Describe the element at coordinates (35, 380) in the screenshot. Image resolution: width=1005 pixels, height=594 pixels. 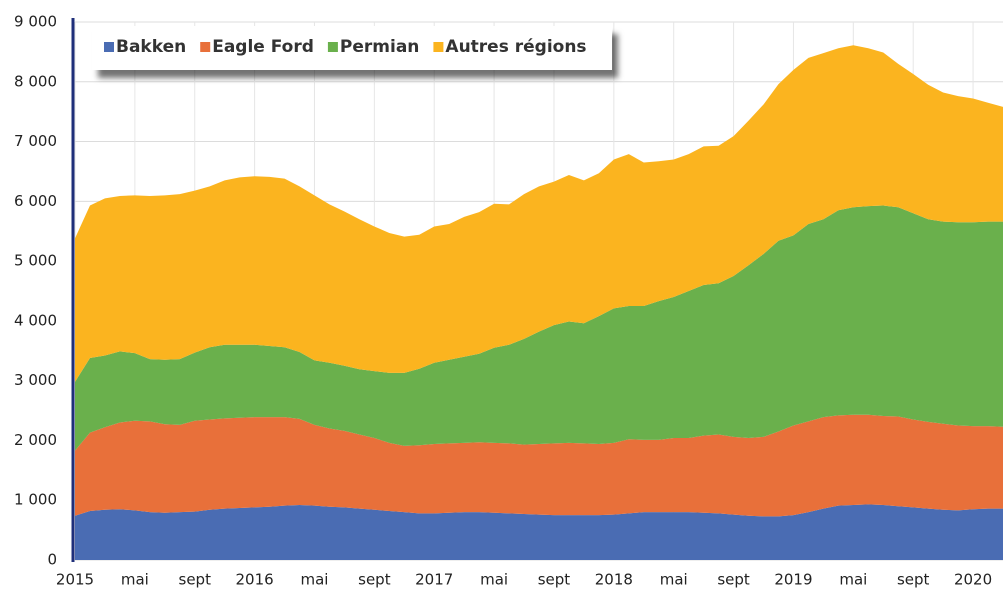
I see `y-tick-label: 3 000` at that location.